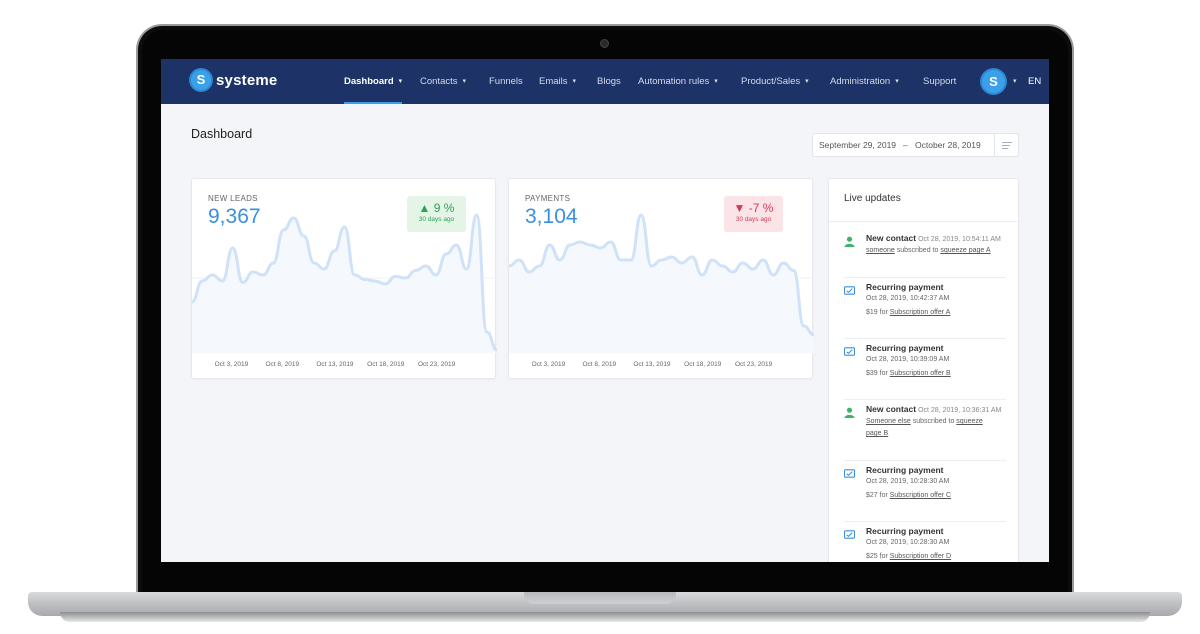  What do you see at coordinates (920, 312) in the screenshot?
I see `offer-link: Subscription offer A` at bounding box center [920, 312].